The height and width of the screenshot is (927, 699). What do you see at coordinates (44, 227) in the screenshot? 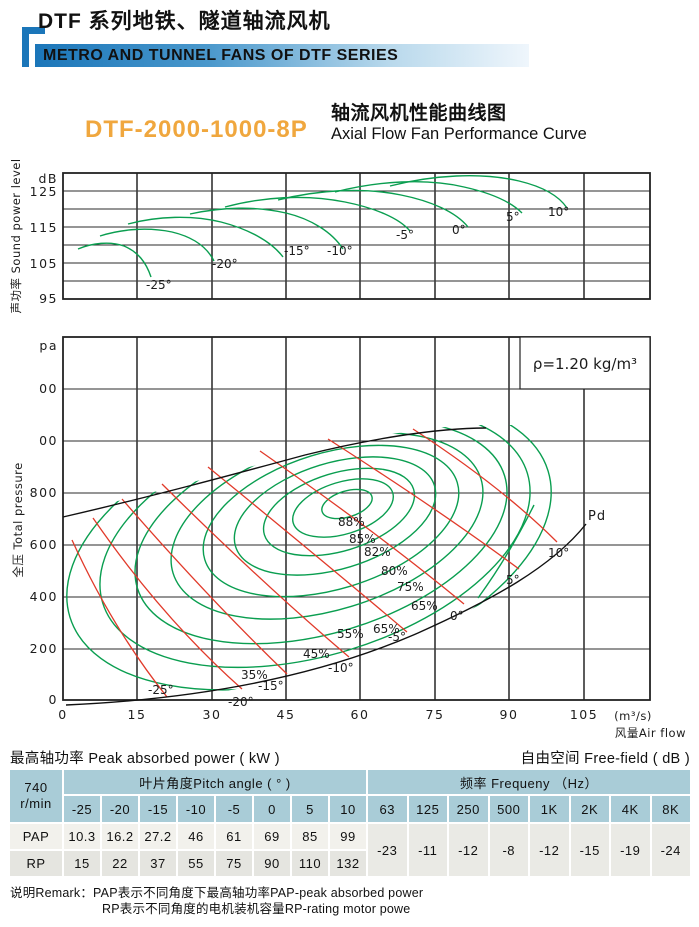
I see `sound-ytick-115: 115` at bounding box center [44, 227].